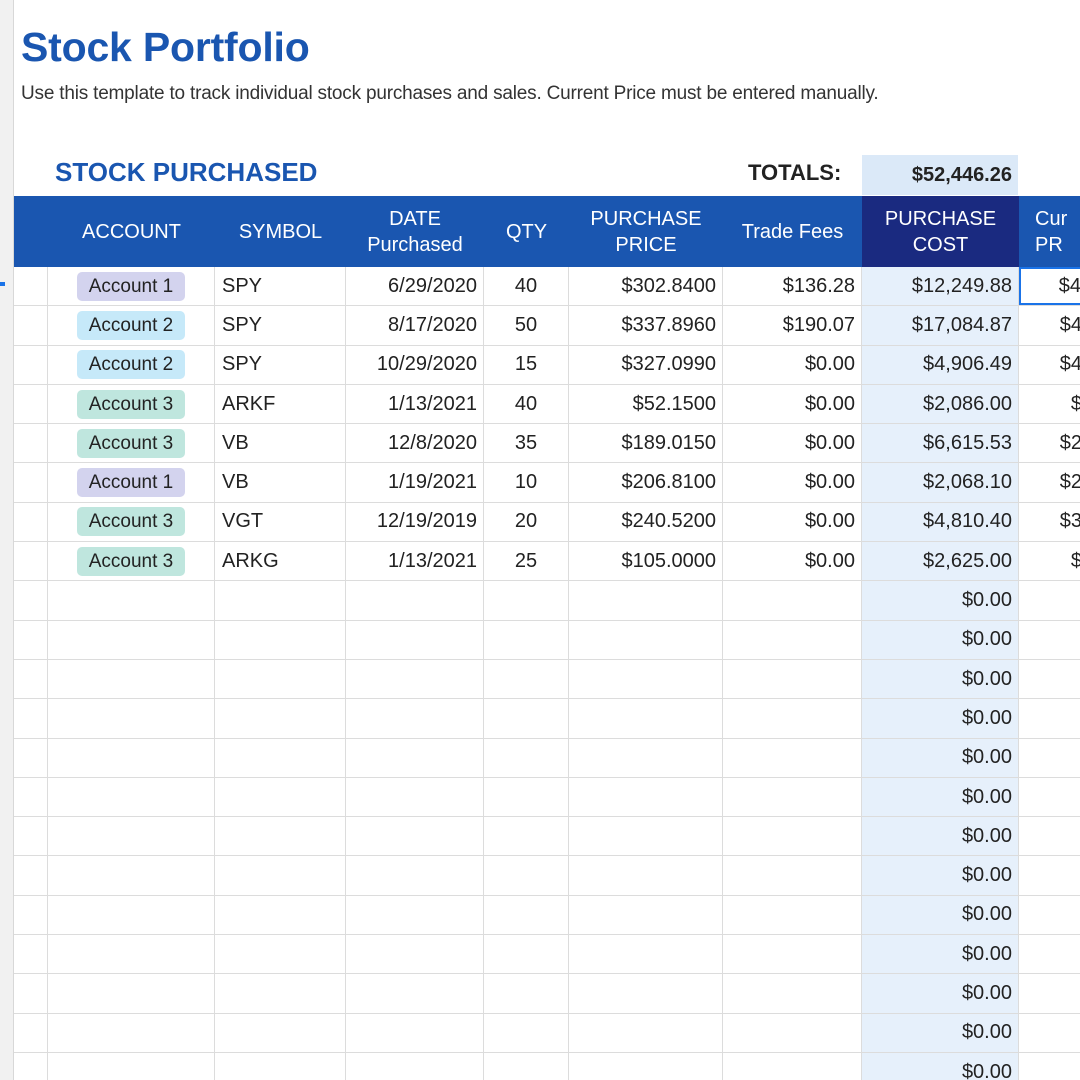 This screenshot has width=1080, height=1080. I want to click on current-price-cell: $2, so click(1049, 443).